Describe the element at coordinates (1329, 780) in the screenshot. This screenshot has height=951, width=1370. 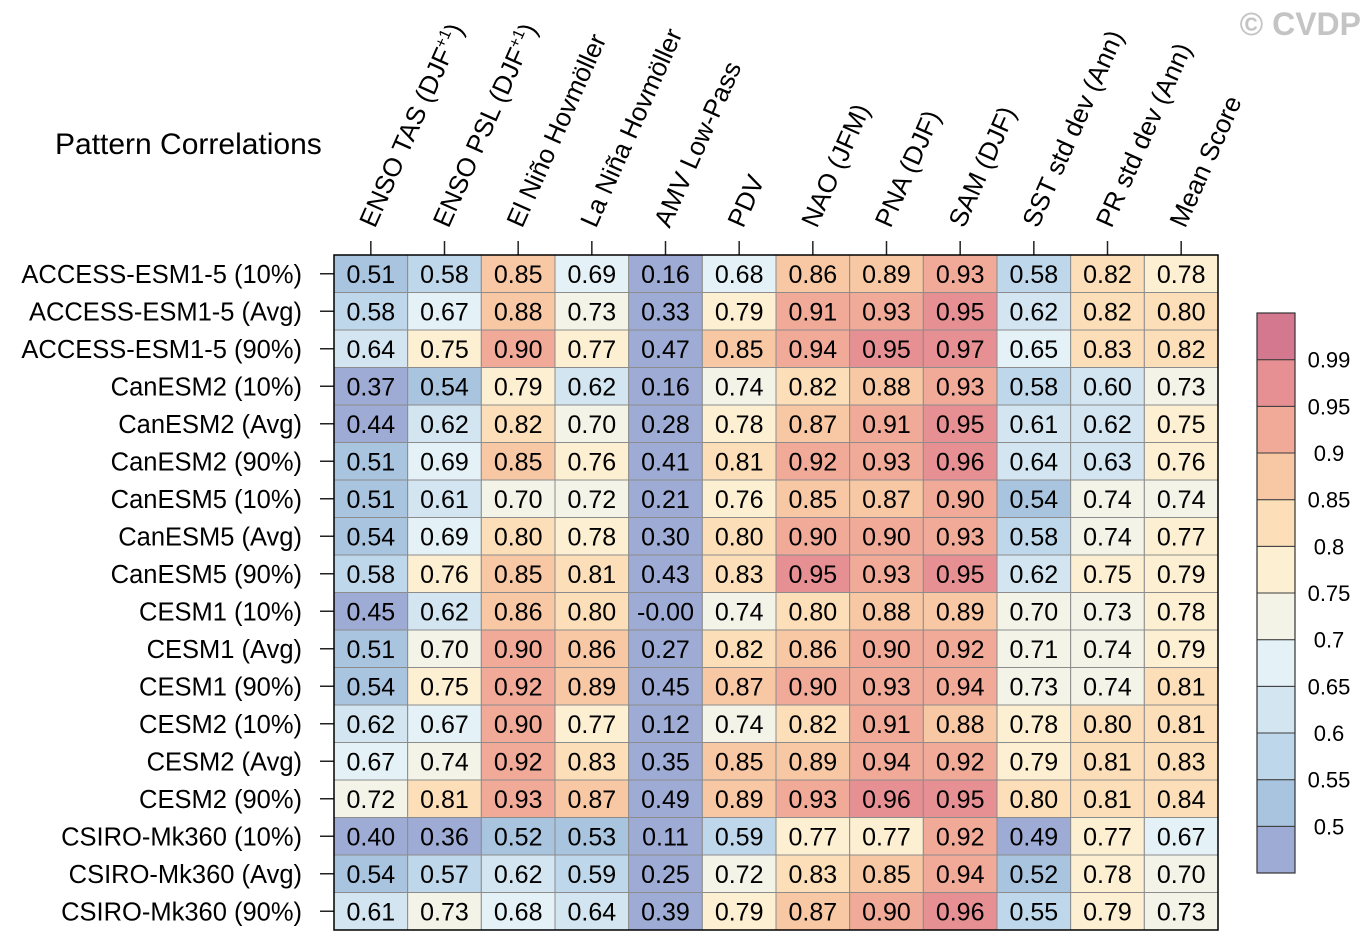
I see `colorbar-tick-label: 0.55` at that location.